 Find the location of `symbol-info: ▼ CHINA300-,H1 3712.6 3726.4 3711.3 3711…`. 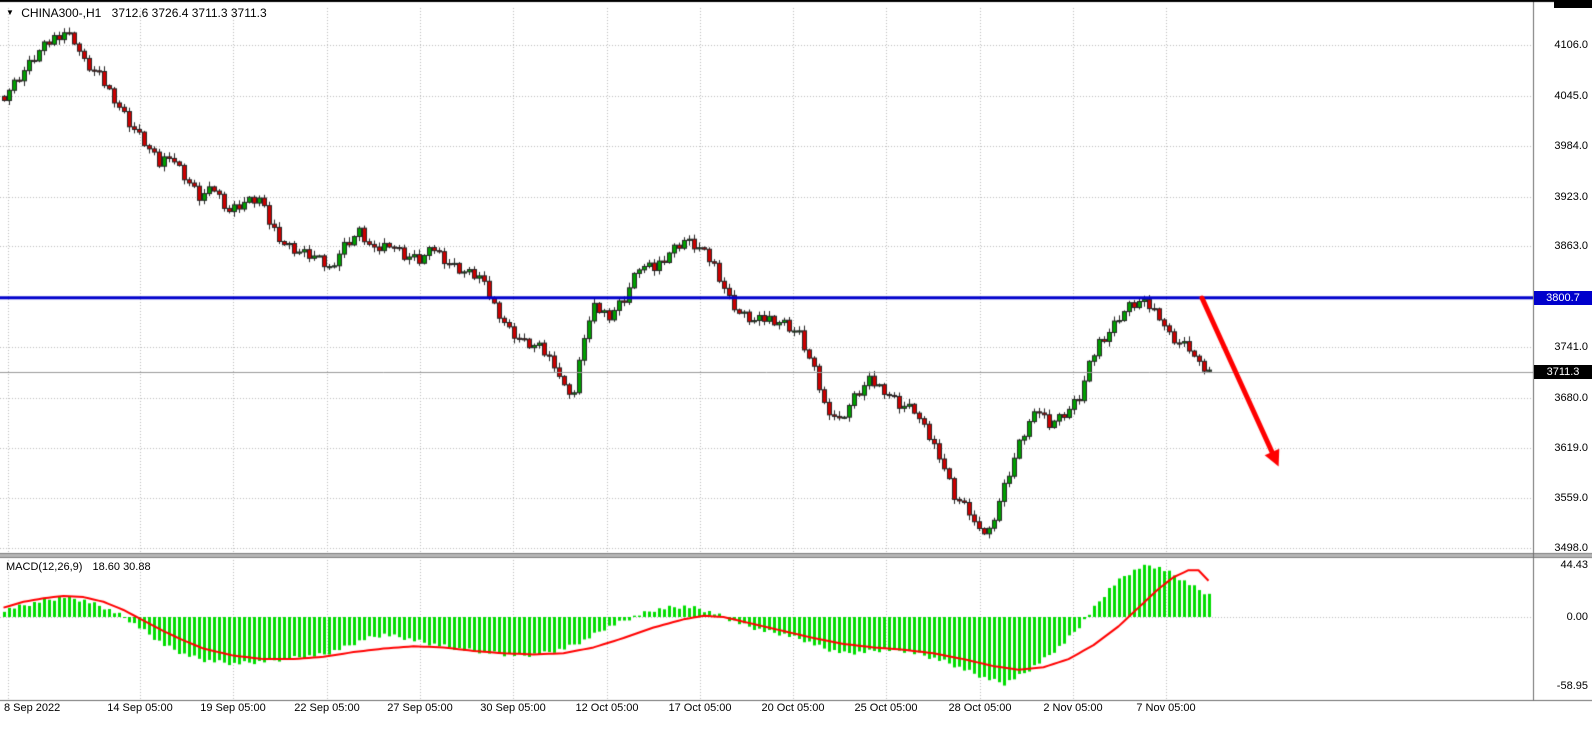

symbol-info: ▼ CHINA300-,H1 3712.6 3726.4 3711.3 3711… is located at coordinates (140, 13).